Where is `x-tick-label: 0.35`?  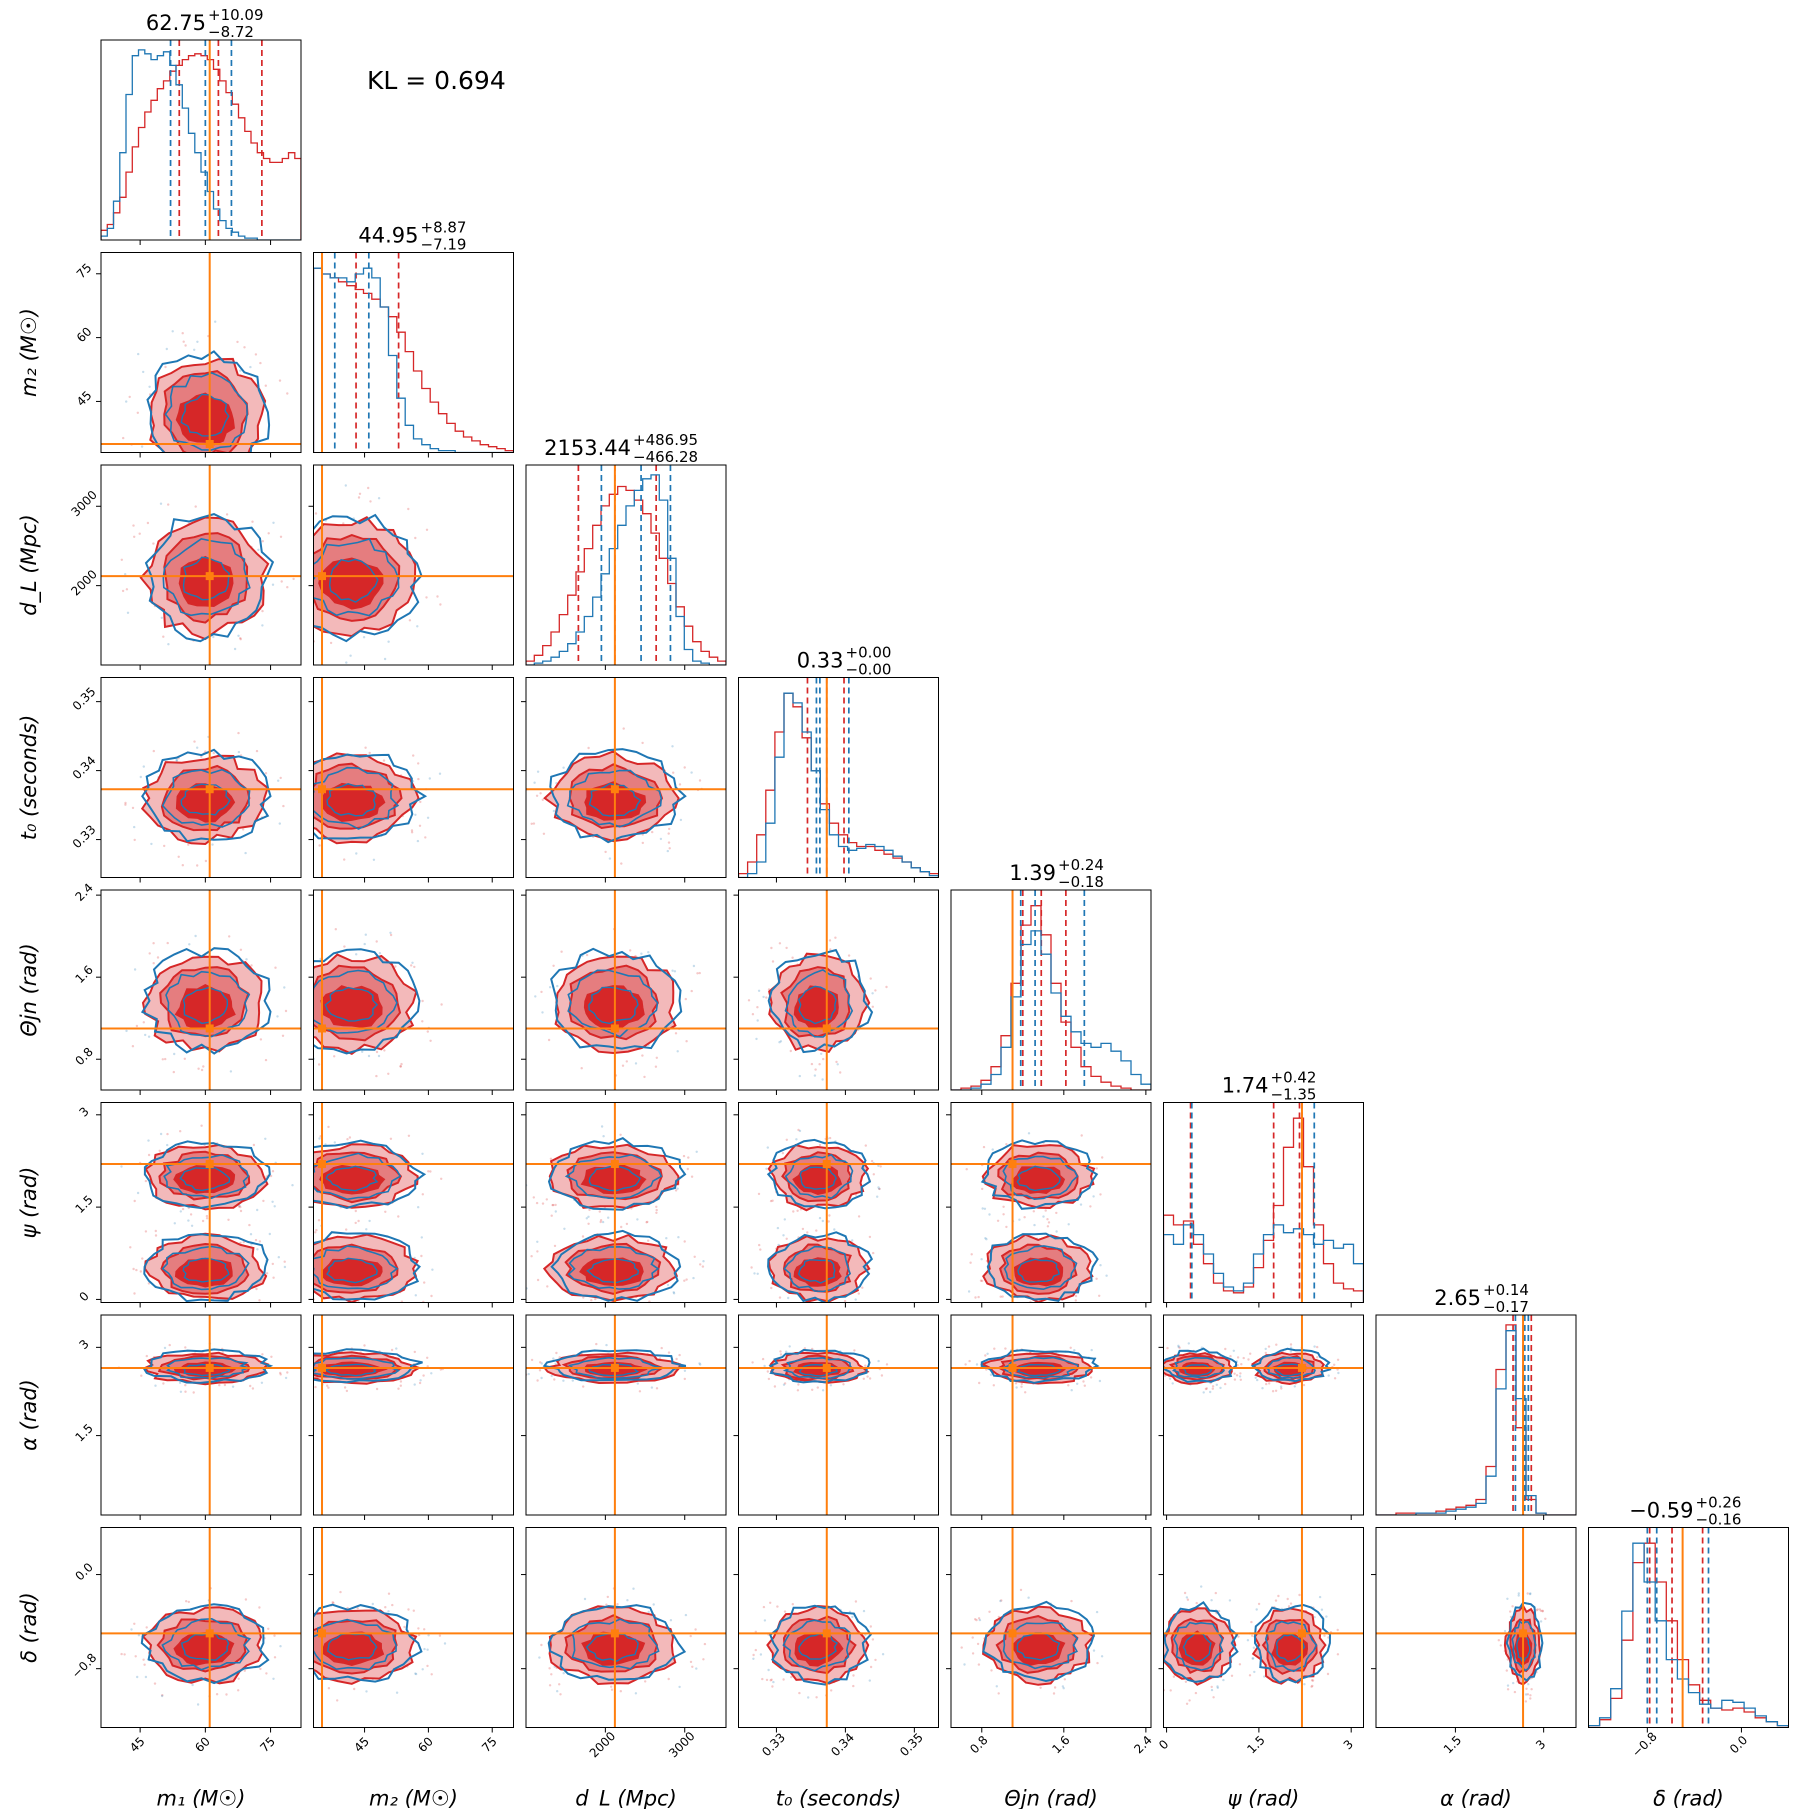 x-tick-label: 0.35 is located at coordinates (911, 1744).